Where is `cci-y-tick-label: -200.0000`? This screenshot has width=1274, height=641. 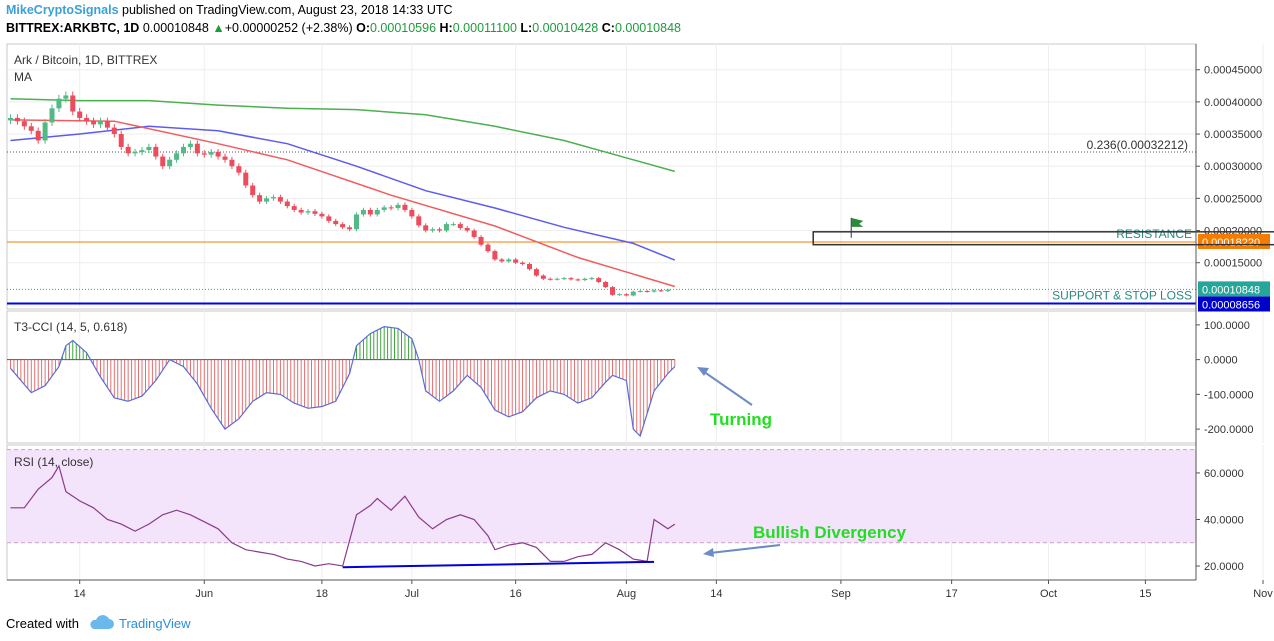
cci-y-tick-label: -200.0000 is located at coordinates (1229, 430).